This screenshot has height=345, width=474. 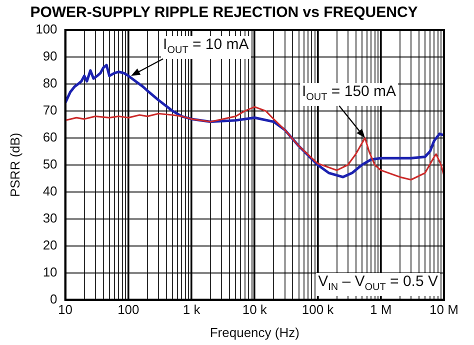 I want to click on x-tick-label: 10 M, so click(x=444, y=310).